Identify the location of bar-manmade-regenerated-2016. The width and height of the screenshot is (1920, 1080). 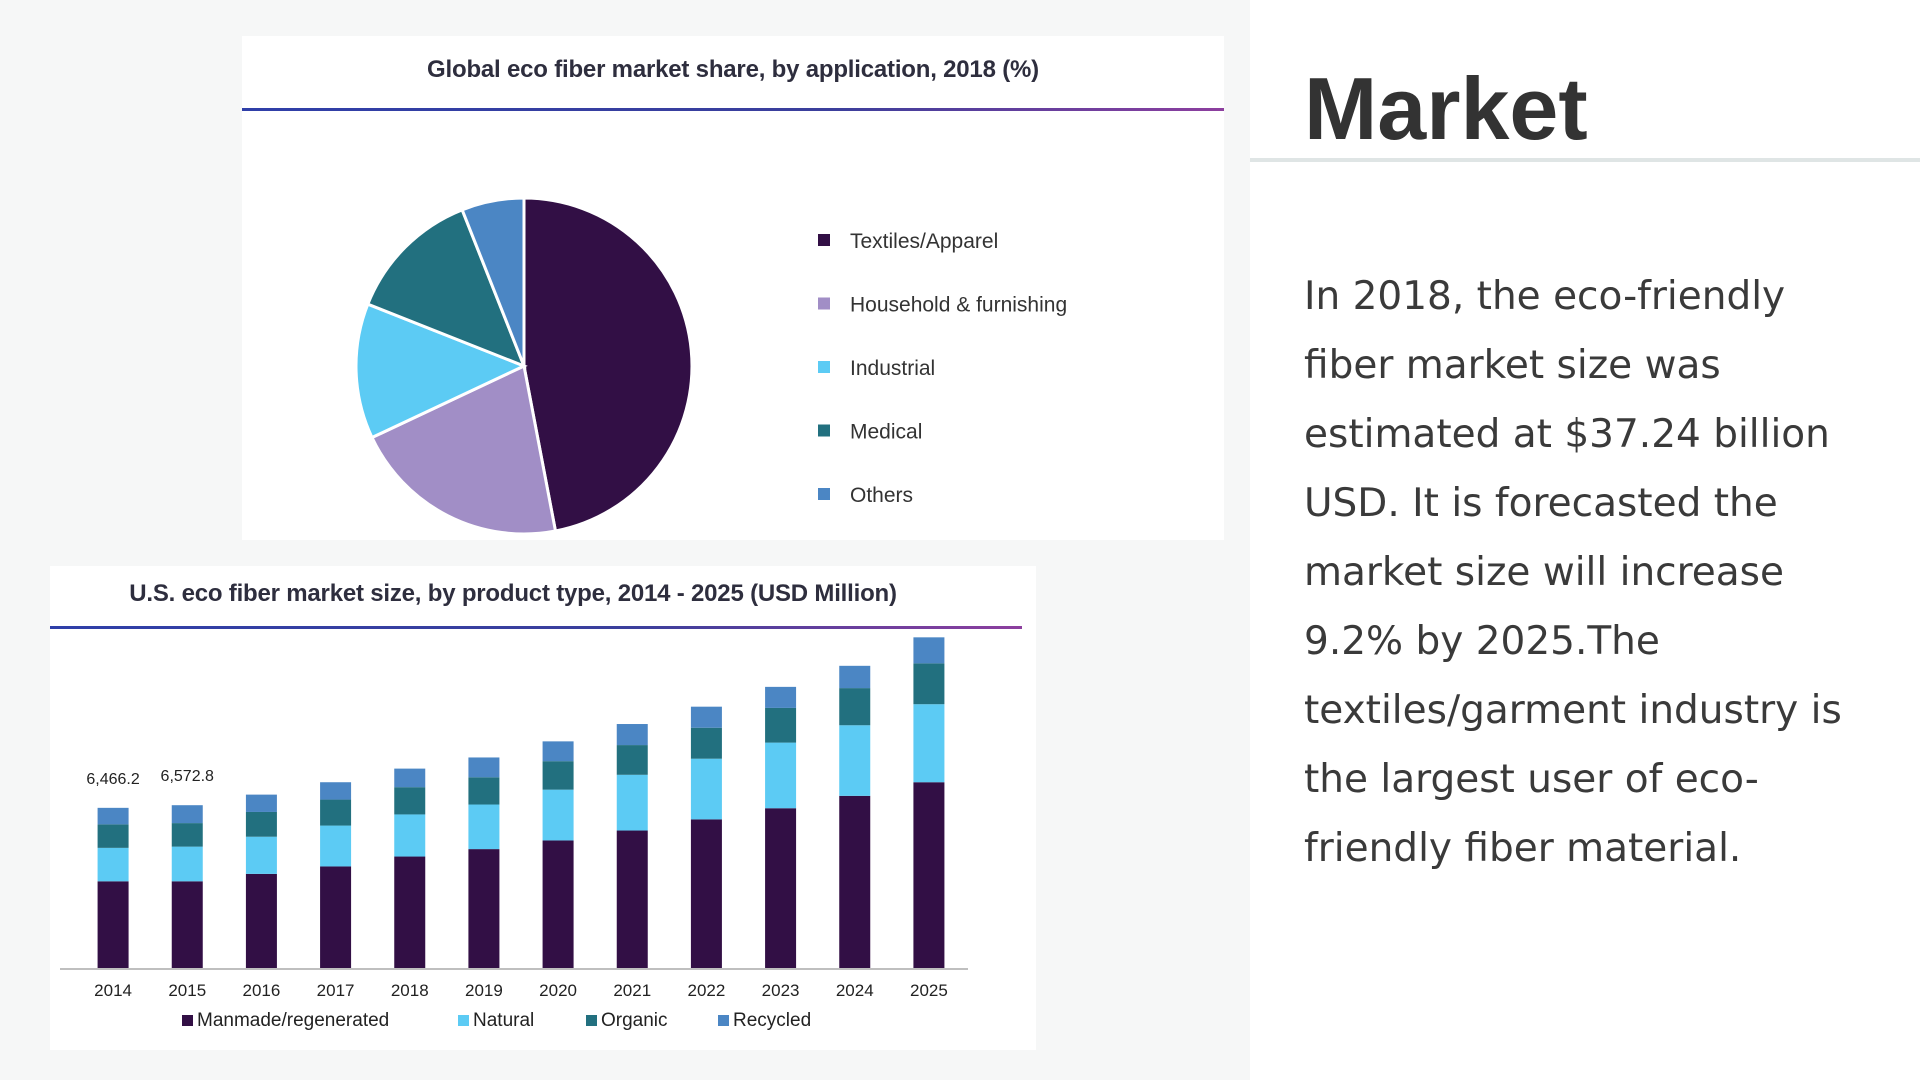
(261, 920).